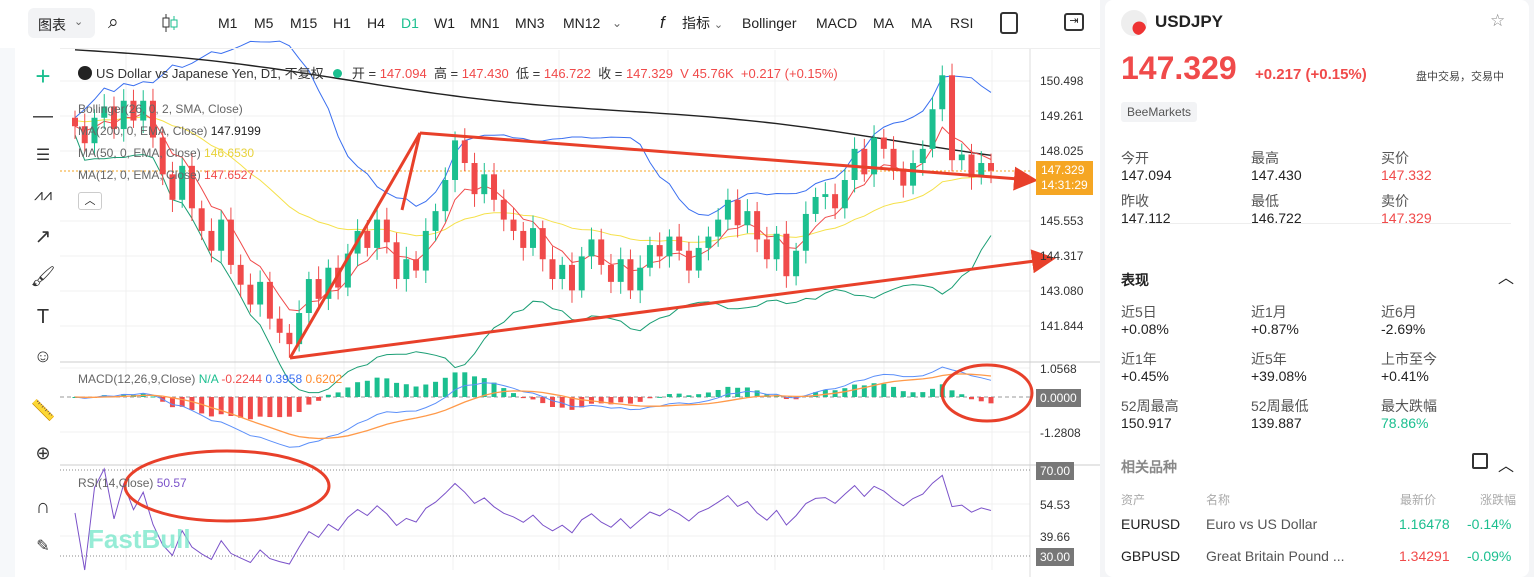 The width and height of the screenshot is (1534, 577). Describe the element at coordinates (169, 131) in the screenshot. I see `ma200-legend: MA(200, 0, EMA, Close) 147.9199` at that location.